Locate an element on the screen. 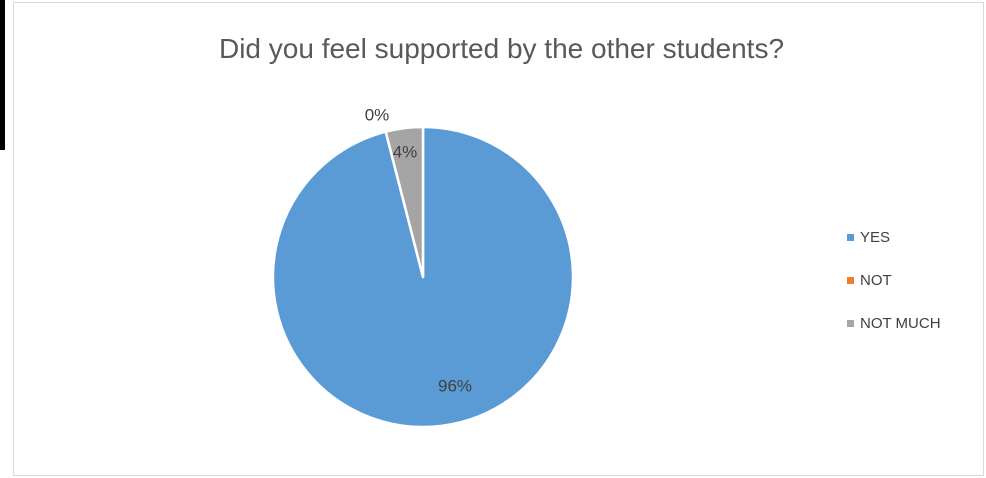 This screenshot has height=478, width=986. legend: YES NOT NOT MUCH is located at coordinates (894, 290).